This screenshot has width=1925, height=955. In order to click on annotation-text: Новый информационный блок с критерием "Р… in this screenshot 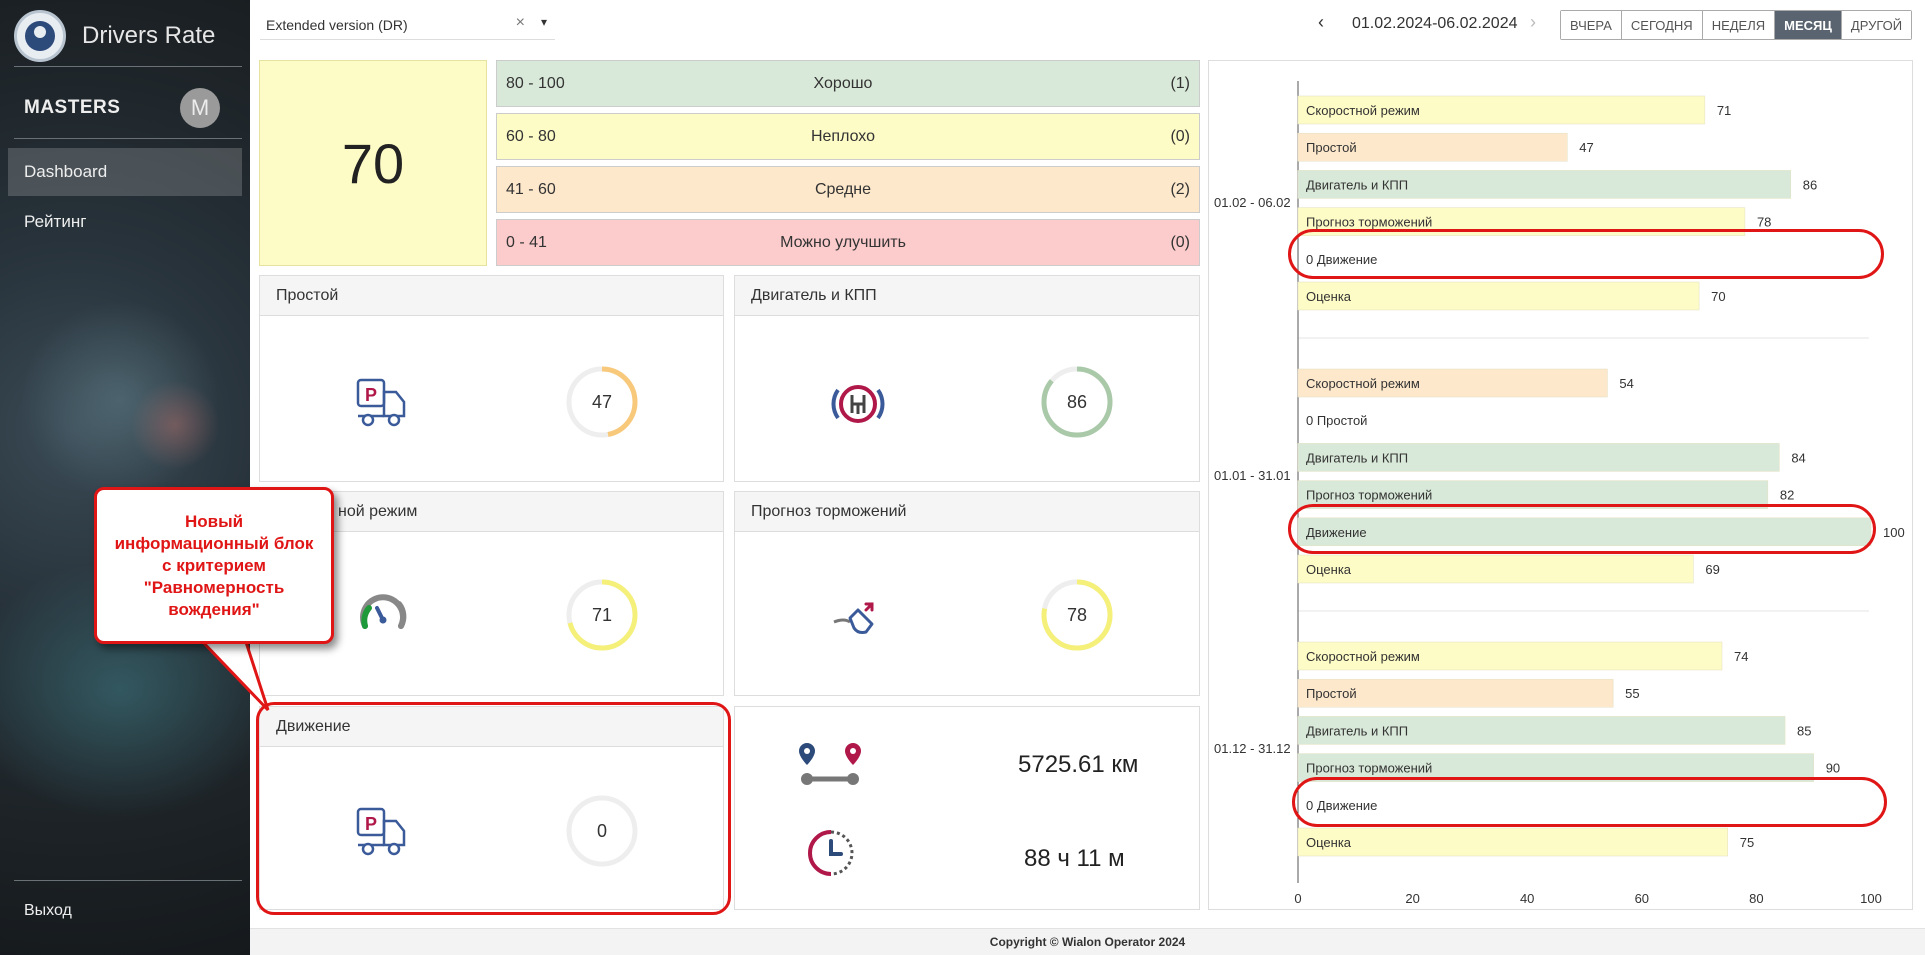, I will do `click(214, 565)`.